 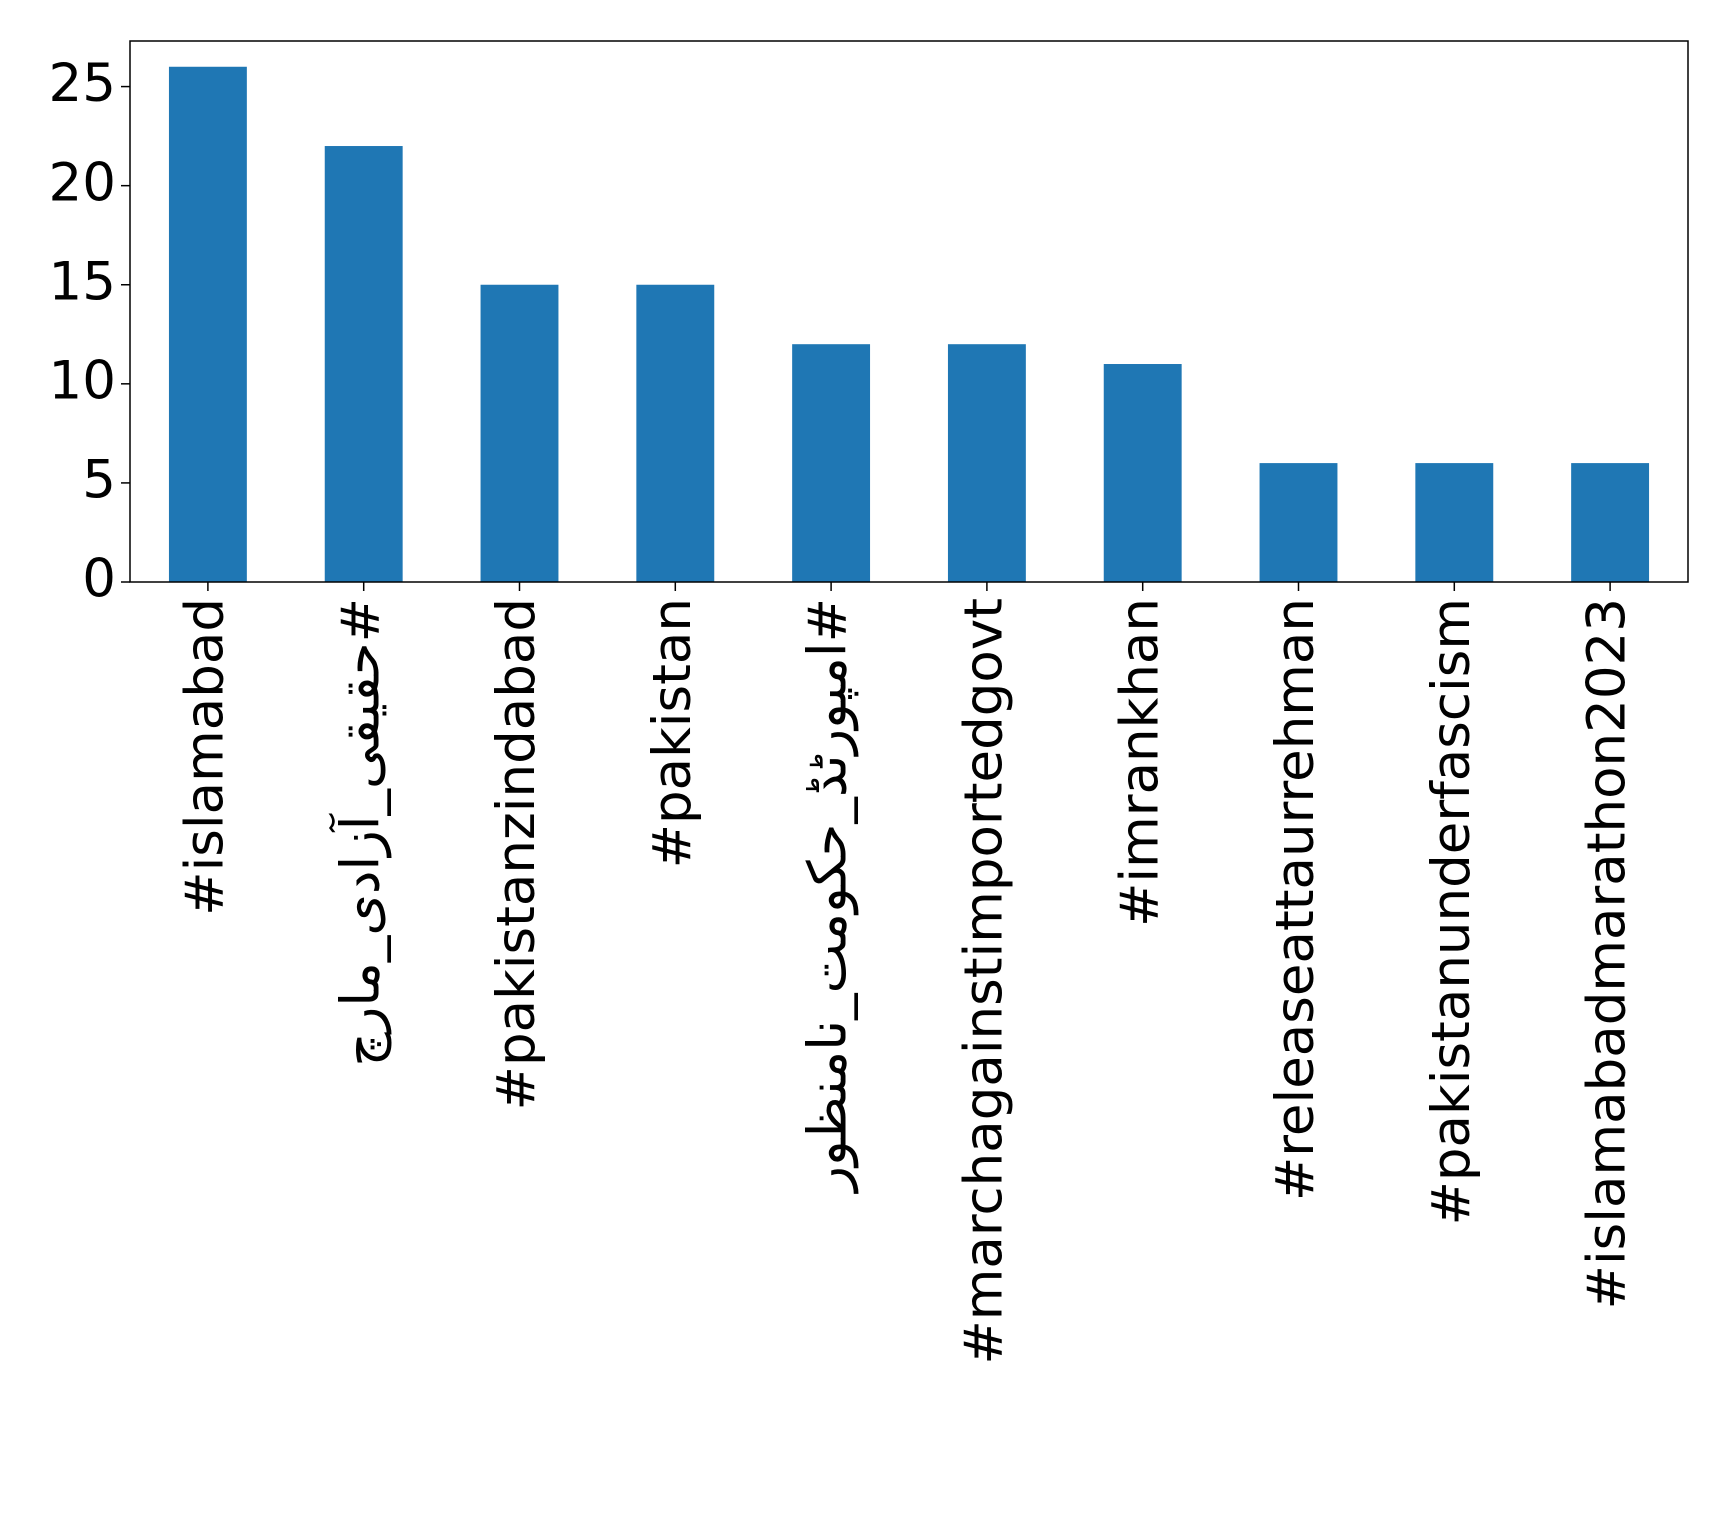 What do you see at coordinates (99, 579) in the screenshot?
I see `y-tick-label: 0` at bounding box center [99, 579].